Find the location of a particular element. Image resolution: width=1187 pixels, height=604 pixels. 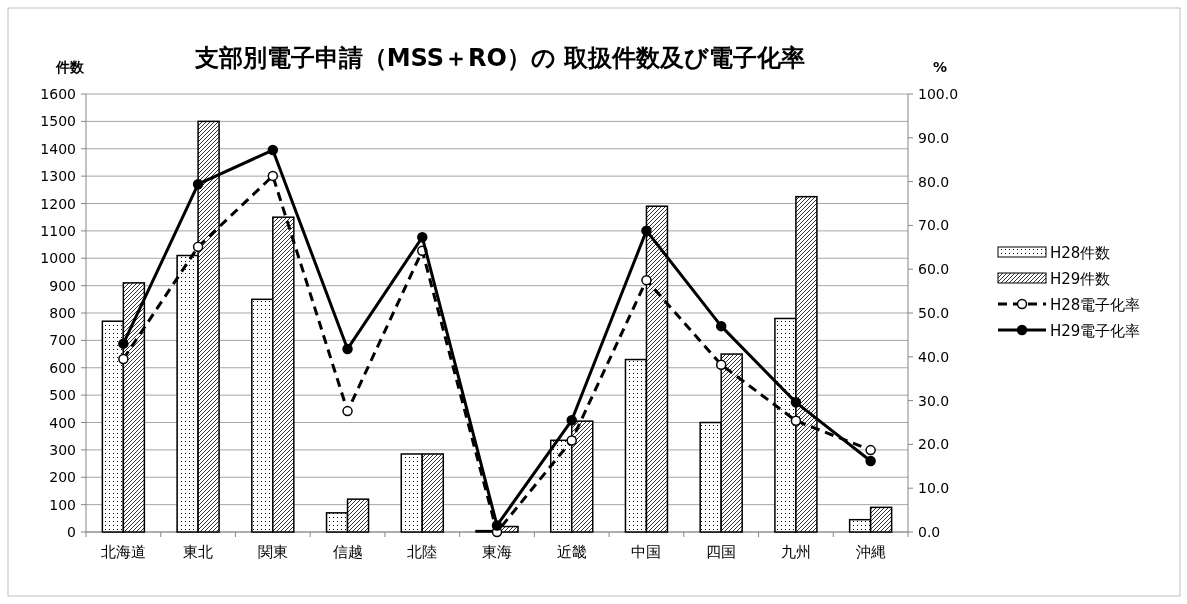

y2-tick-label: 50.0 is located at coordinates (934, 313).